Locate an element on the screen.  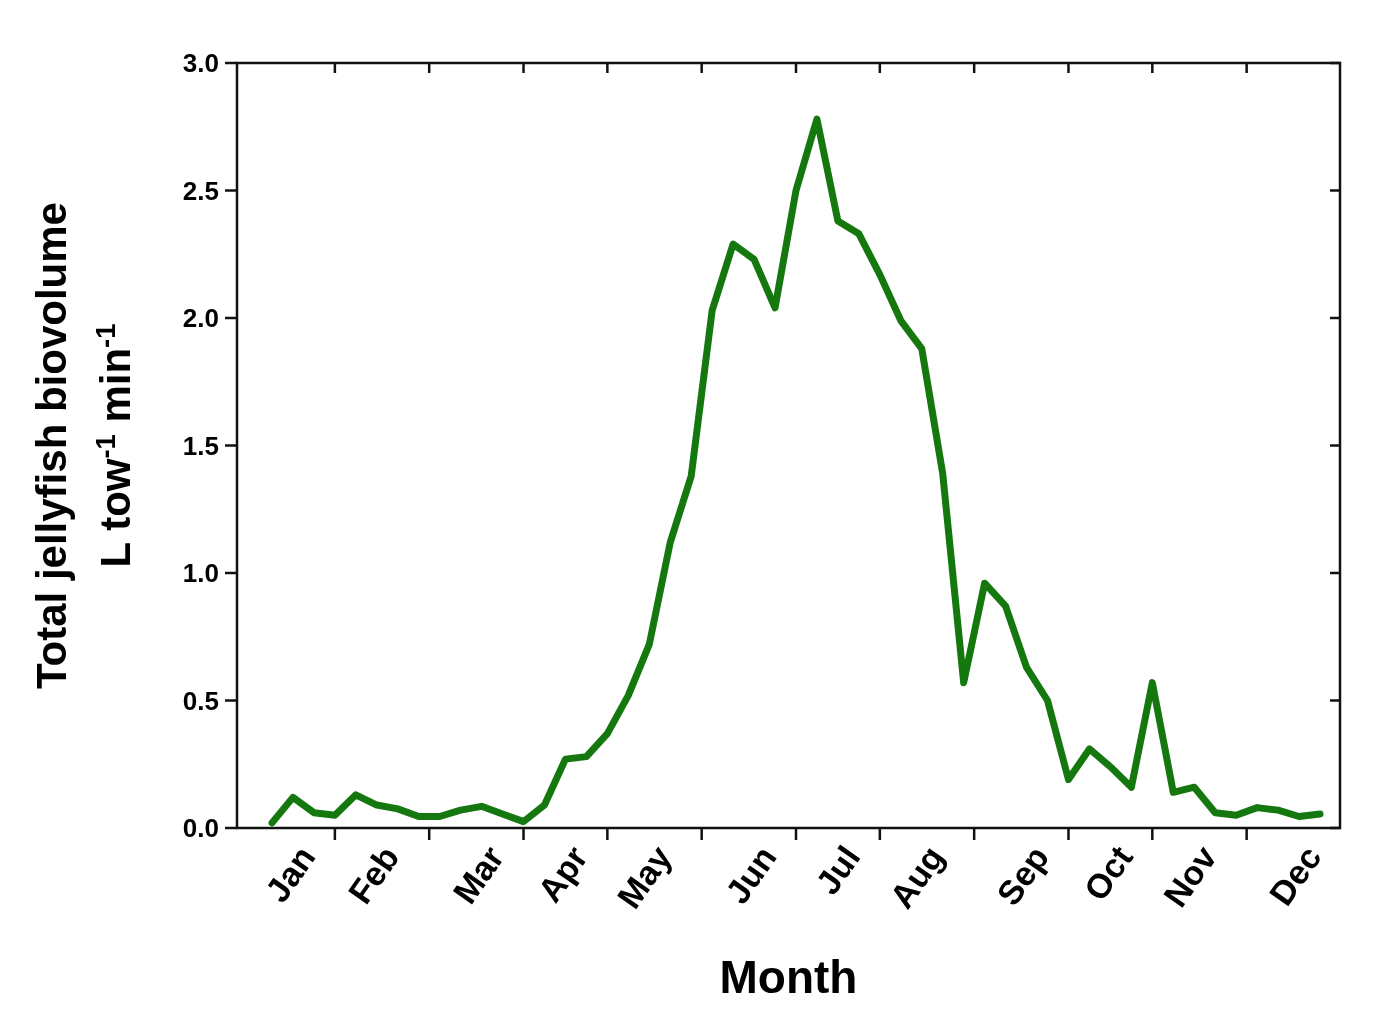
y-tick-label: 1.0 is located at coordinates (200, 573).